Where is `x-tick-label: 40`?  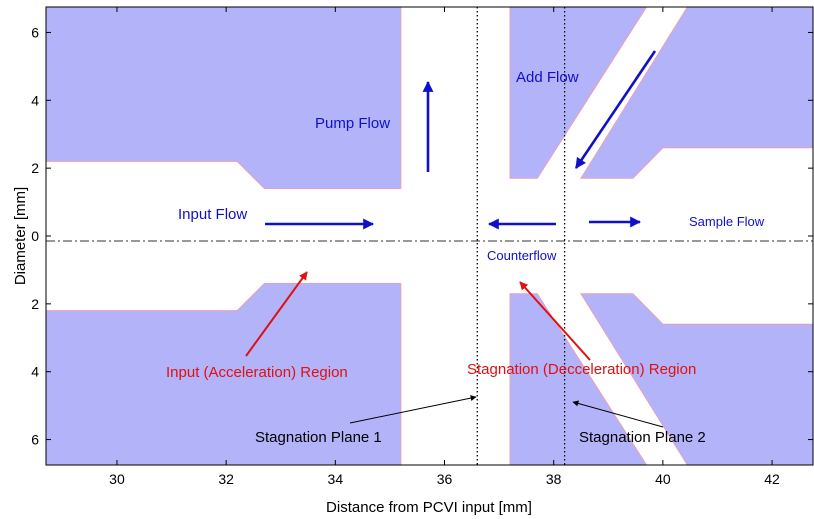 x-tick-label: 40 is located at coordinates (663, 479).